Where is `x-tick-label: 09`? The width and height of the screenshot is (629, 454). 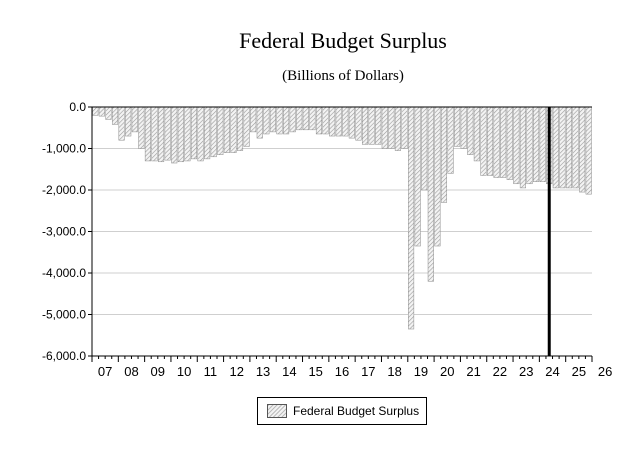 x-tick-label: 09 is located at coordinates (158, 371).